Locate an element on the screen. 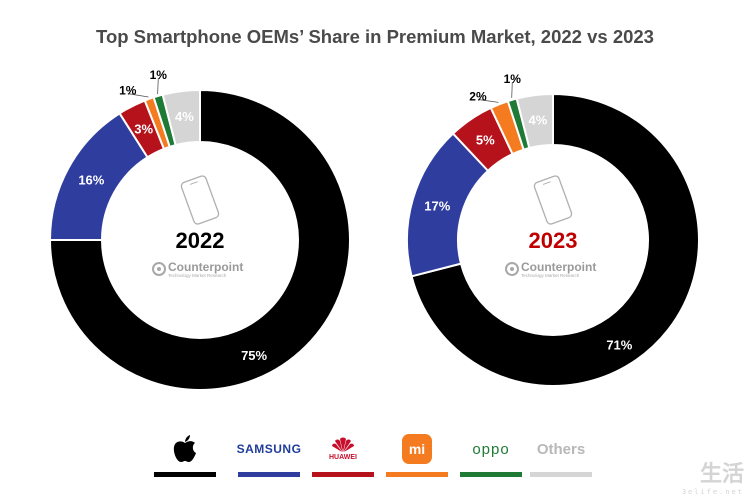 This screenshot has height=500, width=750. data-label-huawei-2023: 5% is located at coordinates (485, 139).